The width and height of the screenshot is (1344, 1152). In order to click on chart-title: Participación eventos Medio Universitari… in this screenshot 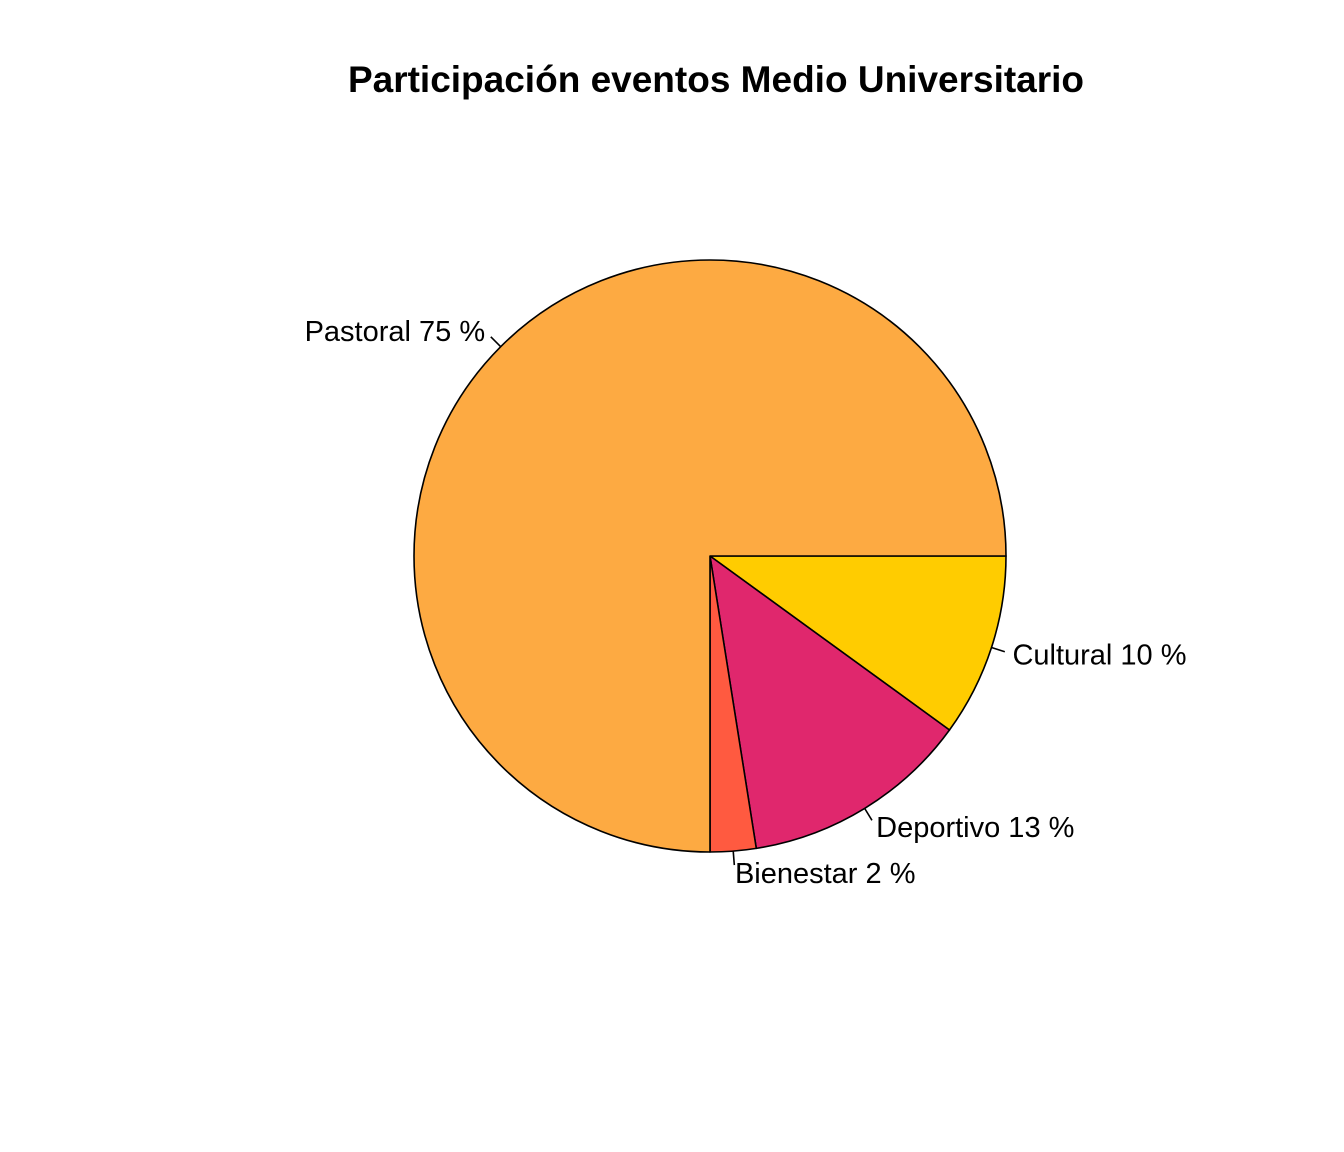, I will do `click(716, 79)`.